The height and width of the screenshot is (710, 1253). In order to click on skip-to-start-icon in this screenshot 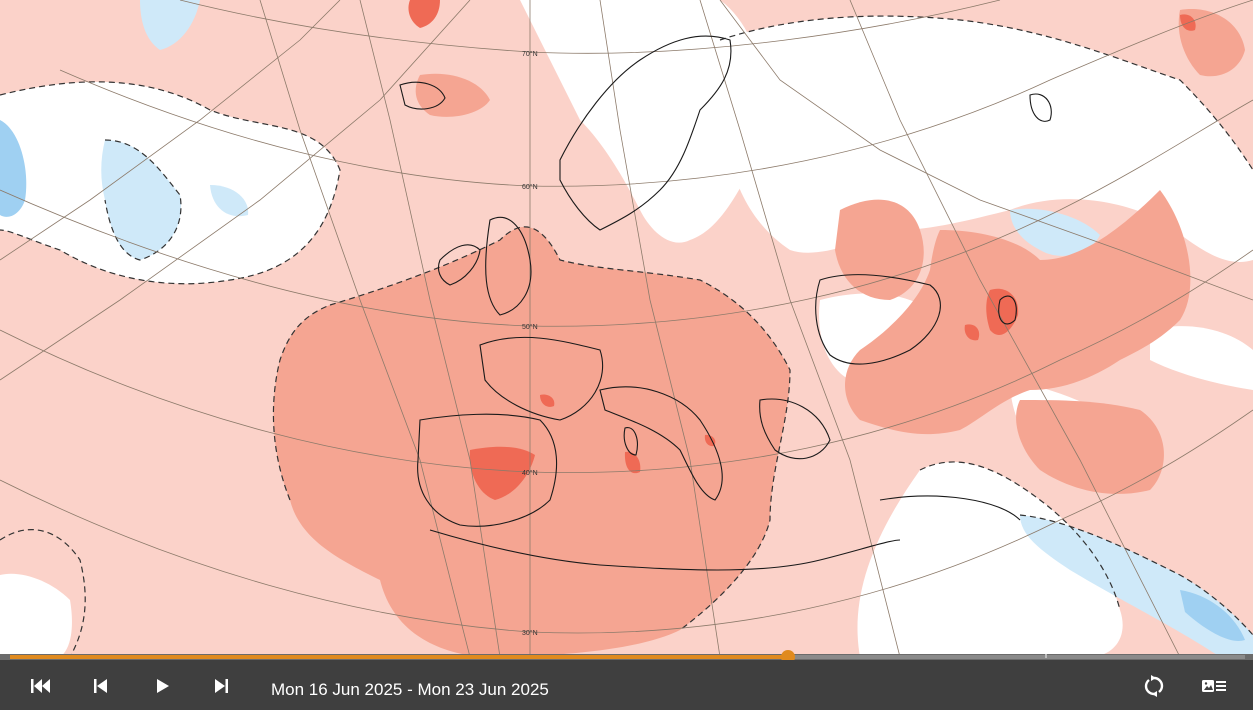, I will do `click(40, 686)`.